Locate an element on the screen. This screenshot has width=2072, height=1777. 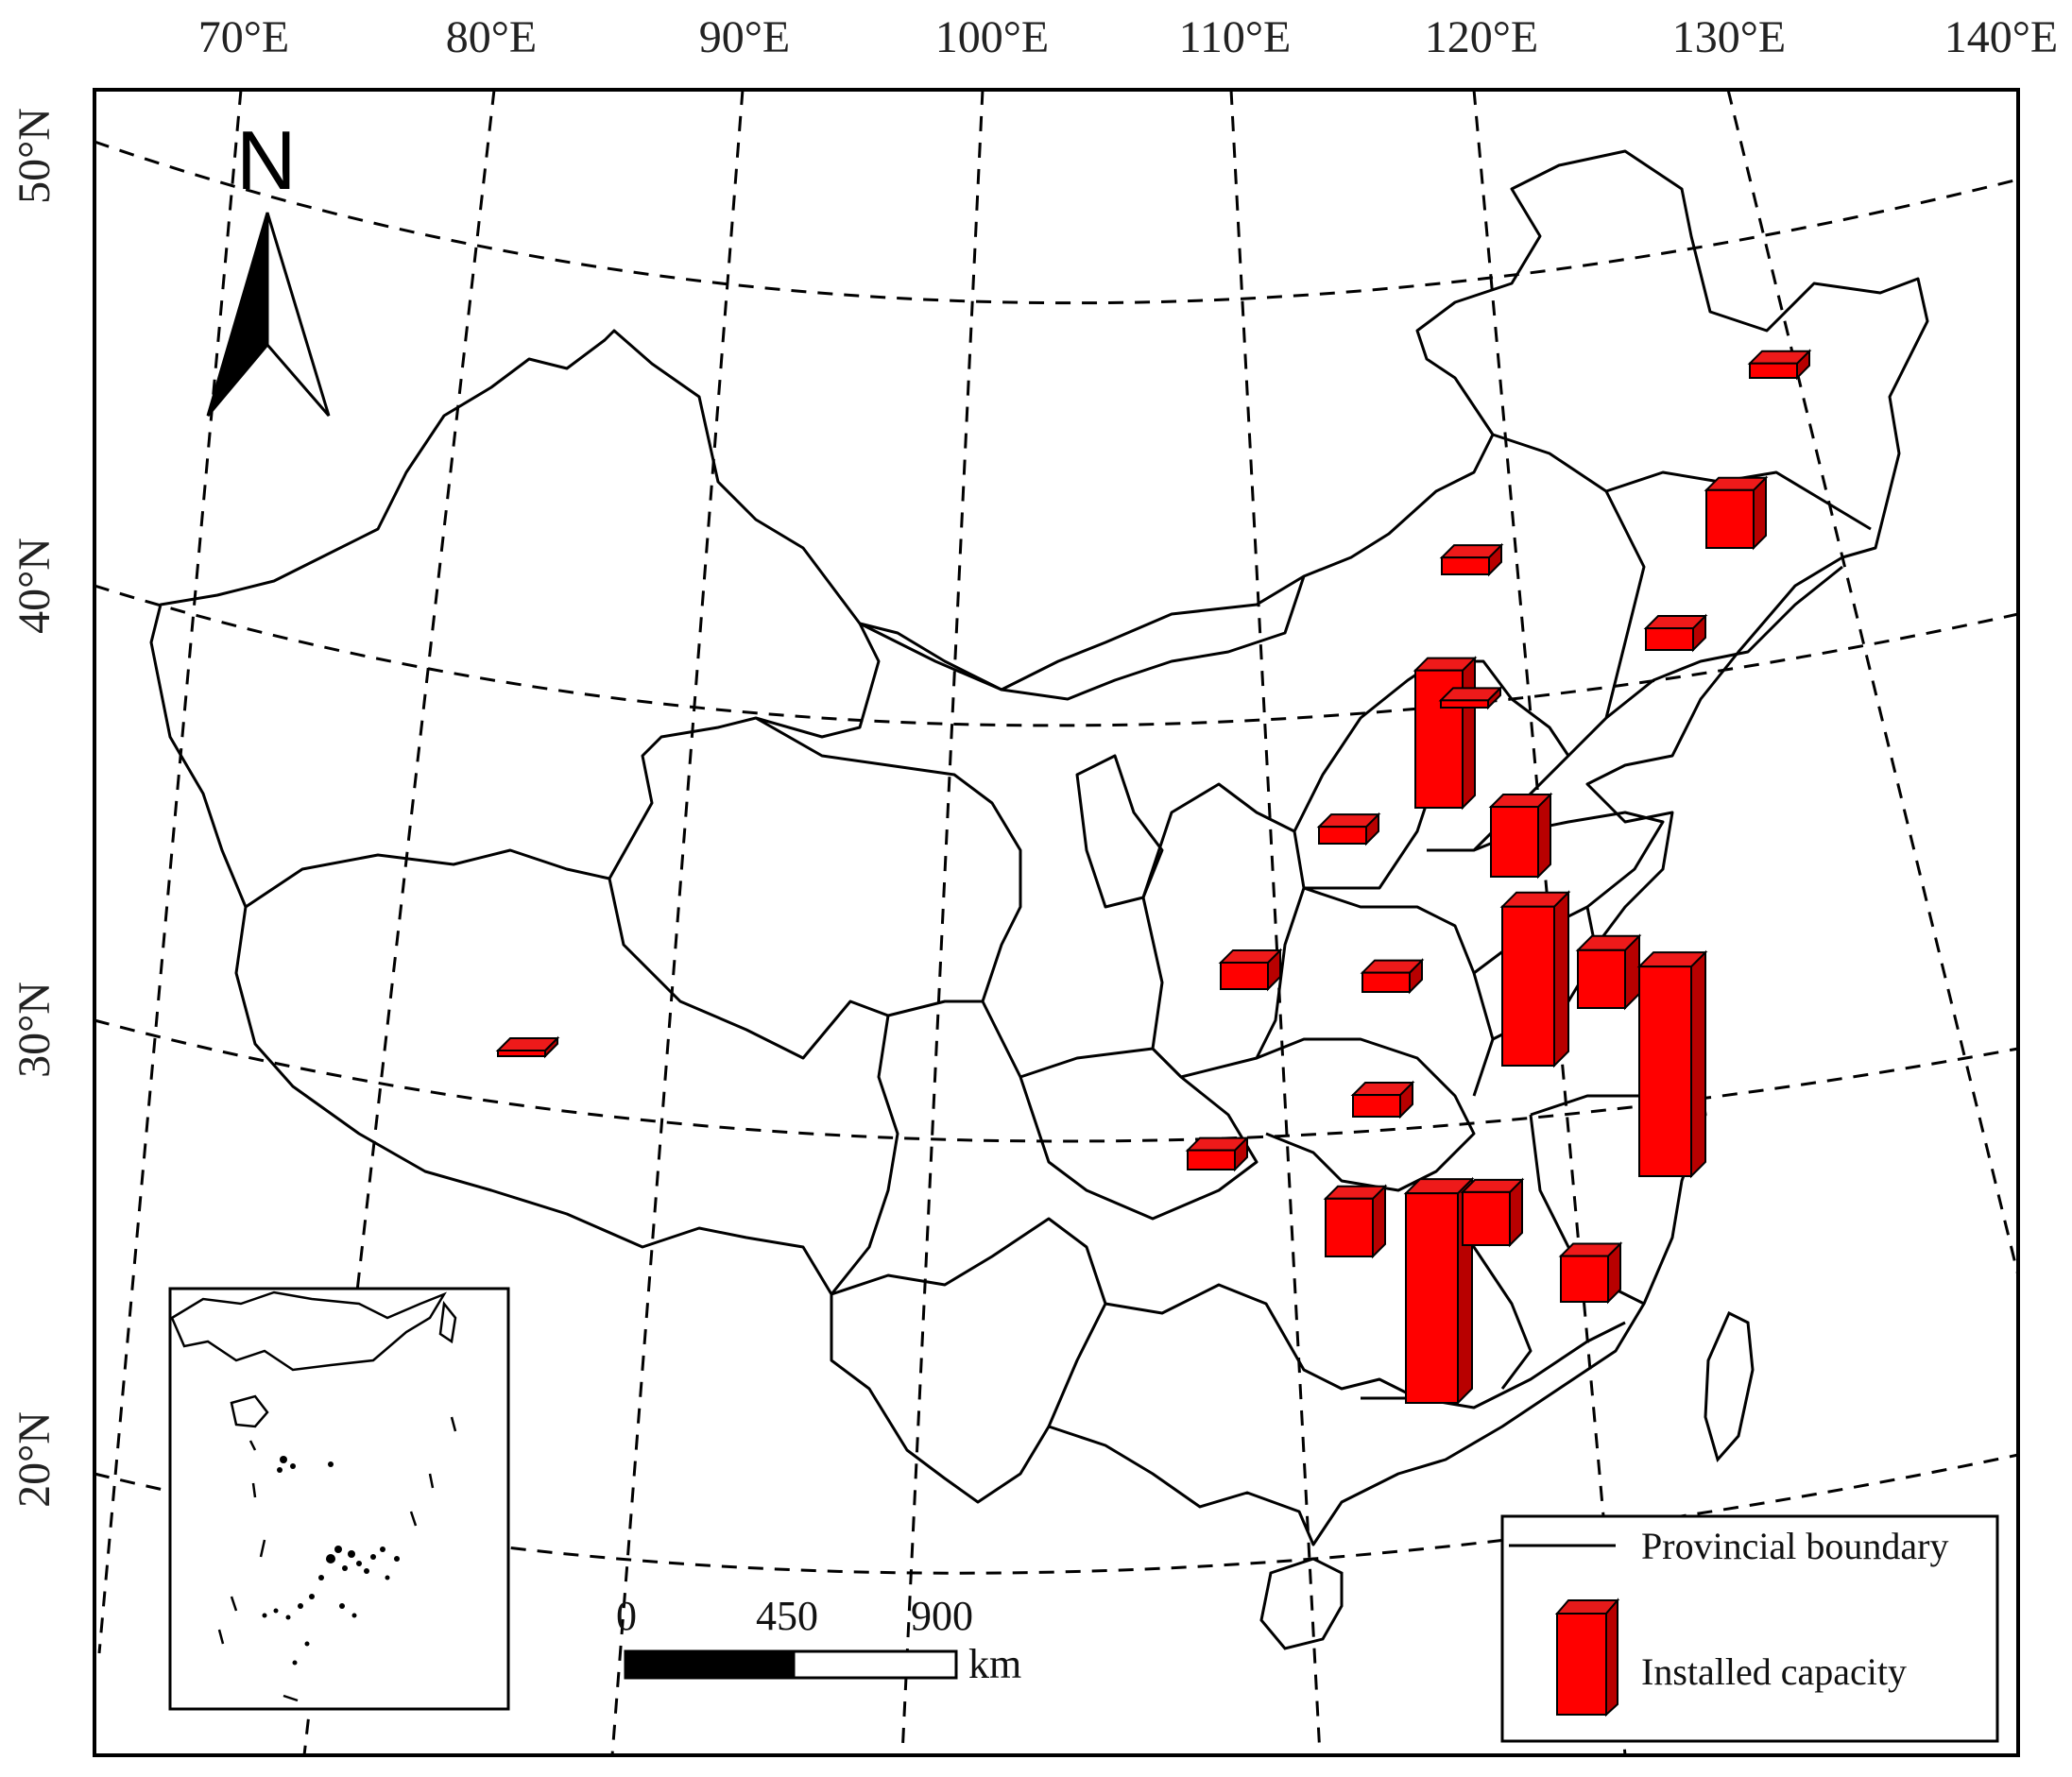
boundary-shaanxi is located at coordinates (1223, 930).